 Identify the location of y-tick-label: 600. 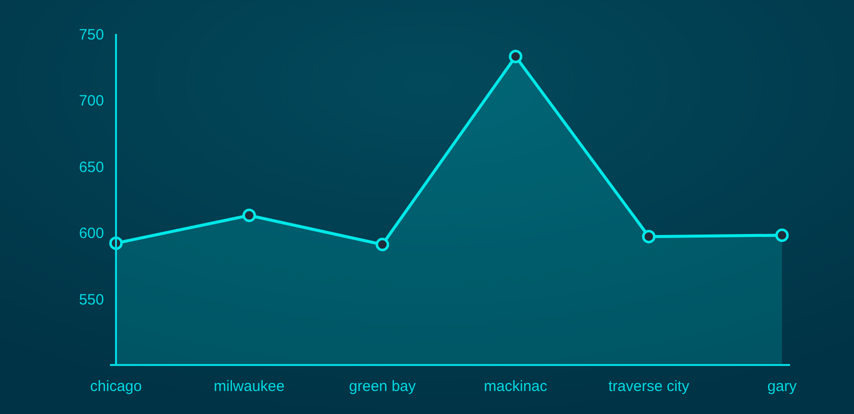
(91, 233).